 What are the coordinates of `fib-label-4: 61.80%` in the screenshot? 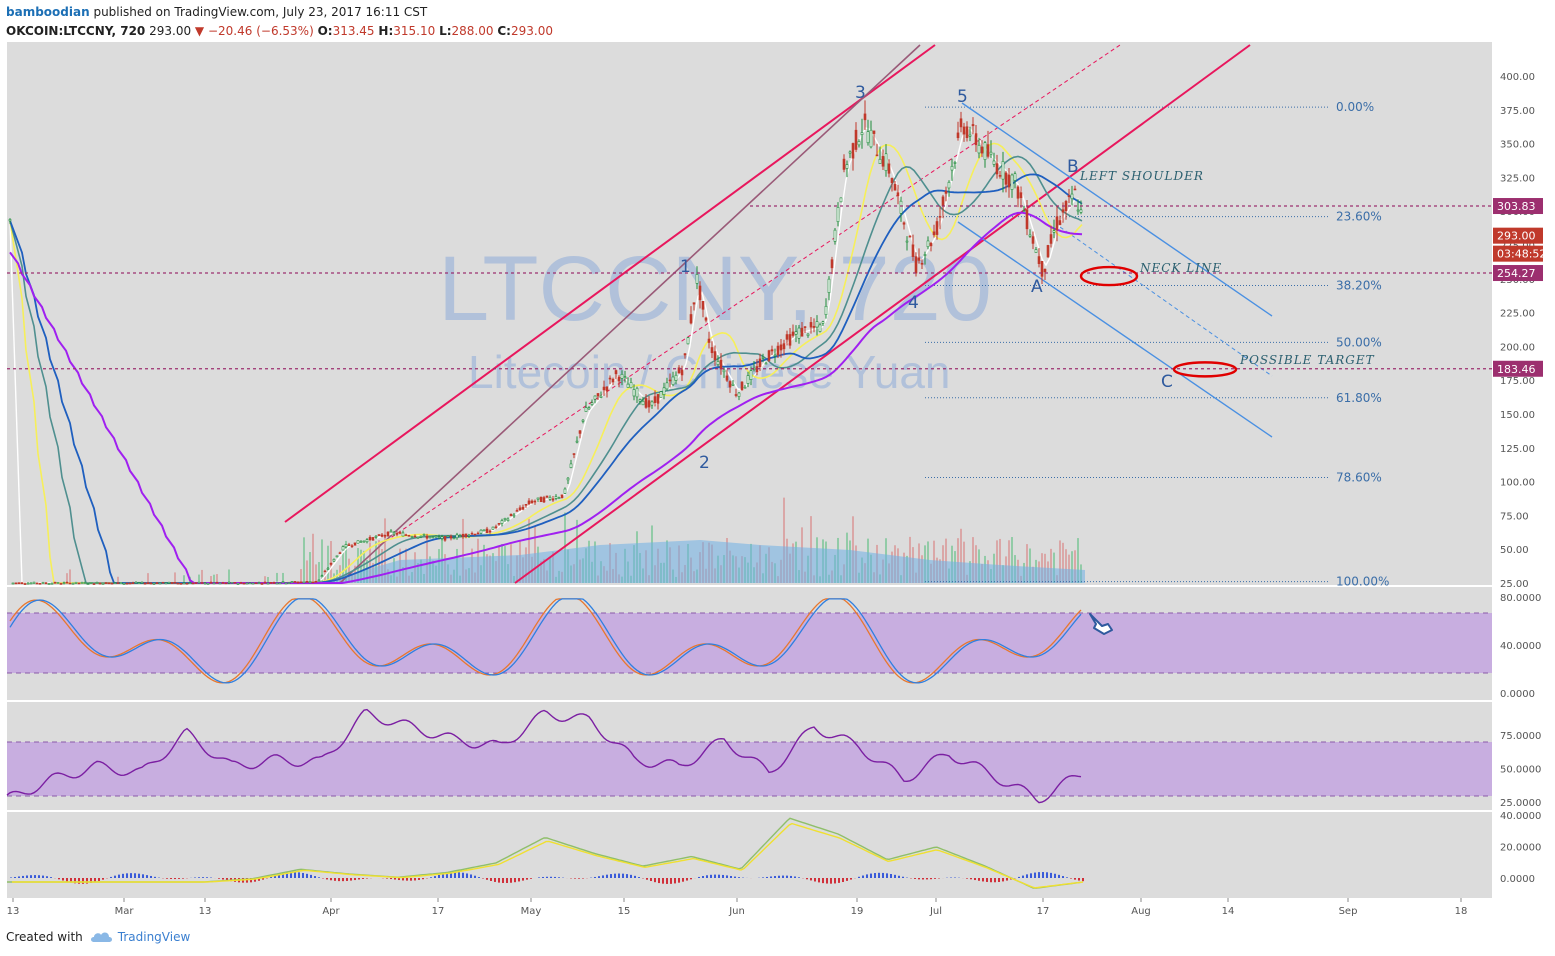 It's located at (1359, 398).